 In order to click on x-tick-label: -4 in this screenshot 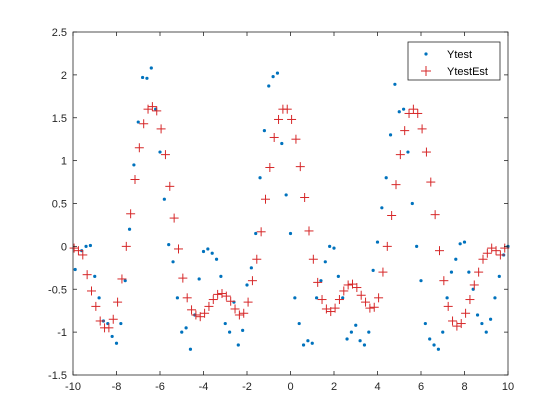, I will do `click(204, 387)`.